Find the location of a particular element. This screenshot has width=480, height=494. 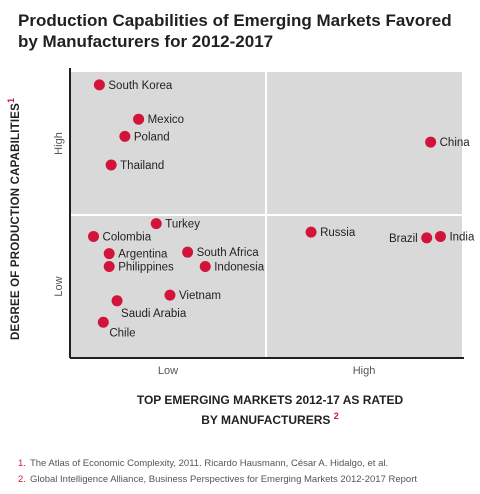

y-tick-label: Low is located at coordinates (59, 286).